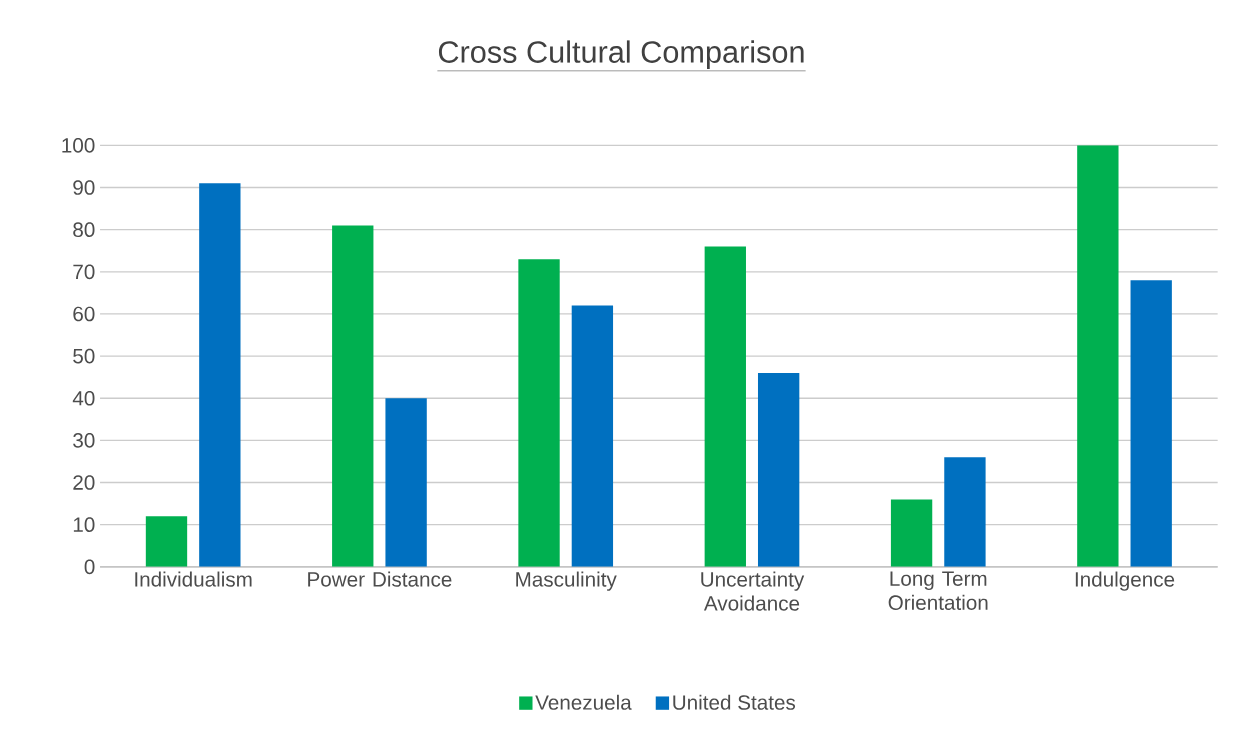 The height and width of the screenshot is (730, 1243). What do you see at coordinates (84, 525) in the screenshot?
I see `y-tick-label: 10` at bounding box center [84, 525].